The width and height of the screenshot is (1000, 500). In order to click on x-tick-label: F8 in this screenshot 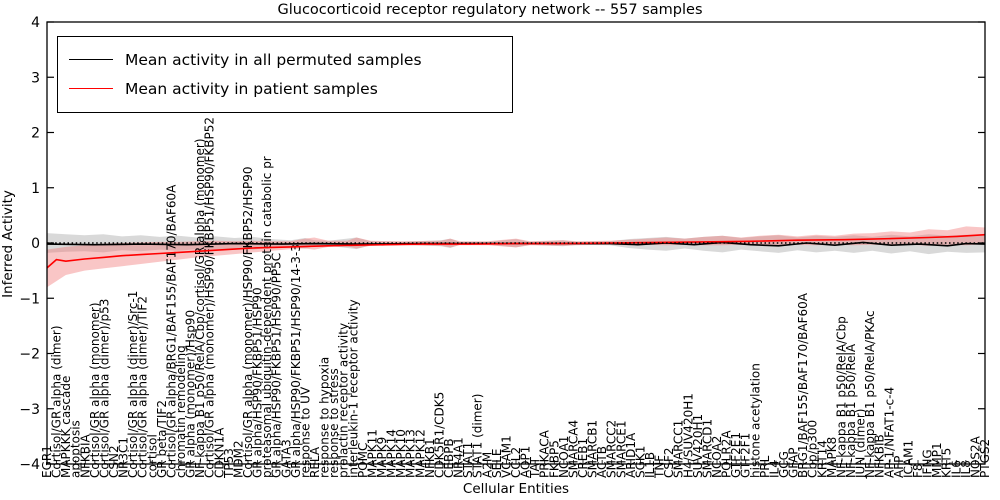, I will do `click(918, 470)`.